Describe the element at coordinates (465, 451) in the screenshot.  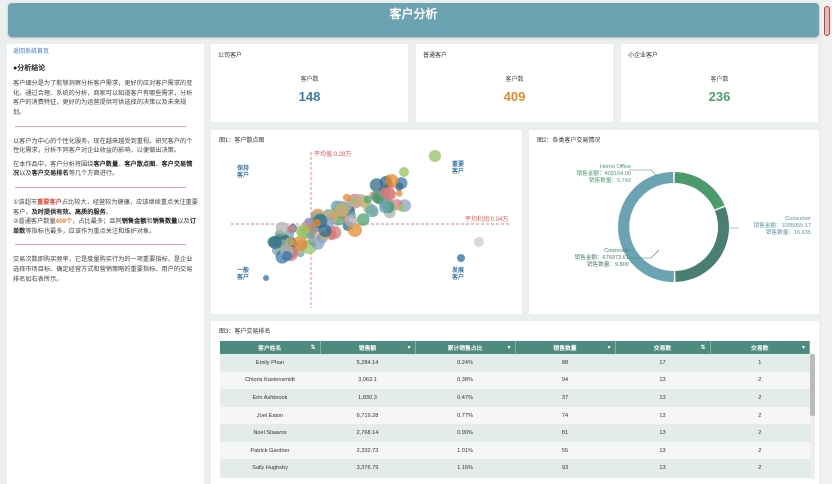
I see `table-cell: 1.01%` at that location.